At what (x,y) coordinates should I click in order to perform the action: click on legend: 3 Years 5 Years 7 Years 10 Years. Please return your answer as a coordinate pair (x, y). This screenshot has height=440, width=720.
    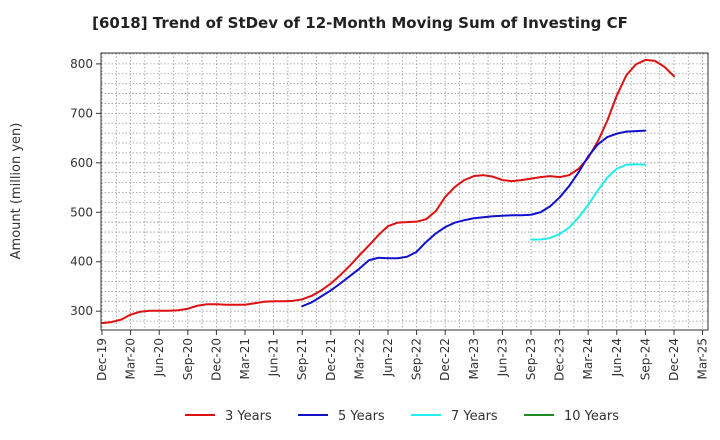
    Looking at the image, I should click on (402, 416).